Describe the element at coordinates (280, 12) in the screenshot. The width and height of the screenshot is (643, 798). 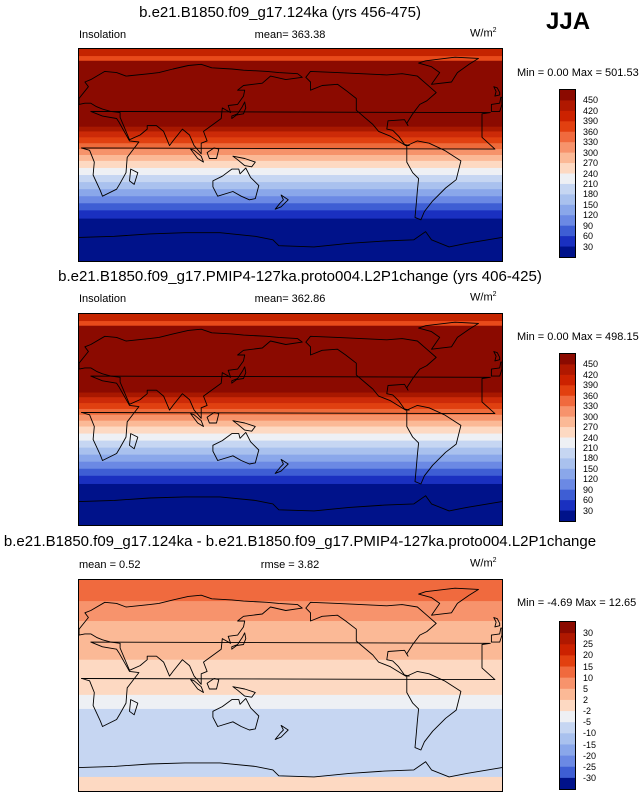
I see `panel-1-title: b.e21.B1850.f09_g17.124ka (yrs 456-475)` at that location.